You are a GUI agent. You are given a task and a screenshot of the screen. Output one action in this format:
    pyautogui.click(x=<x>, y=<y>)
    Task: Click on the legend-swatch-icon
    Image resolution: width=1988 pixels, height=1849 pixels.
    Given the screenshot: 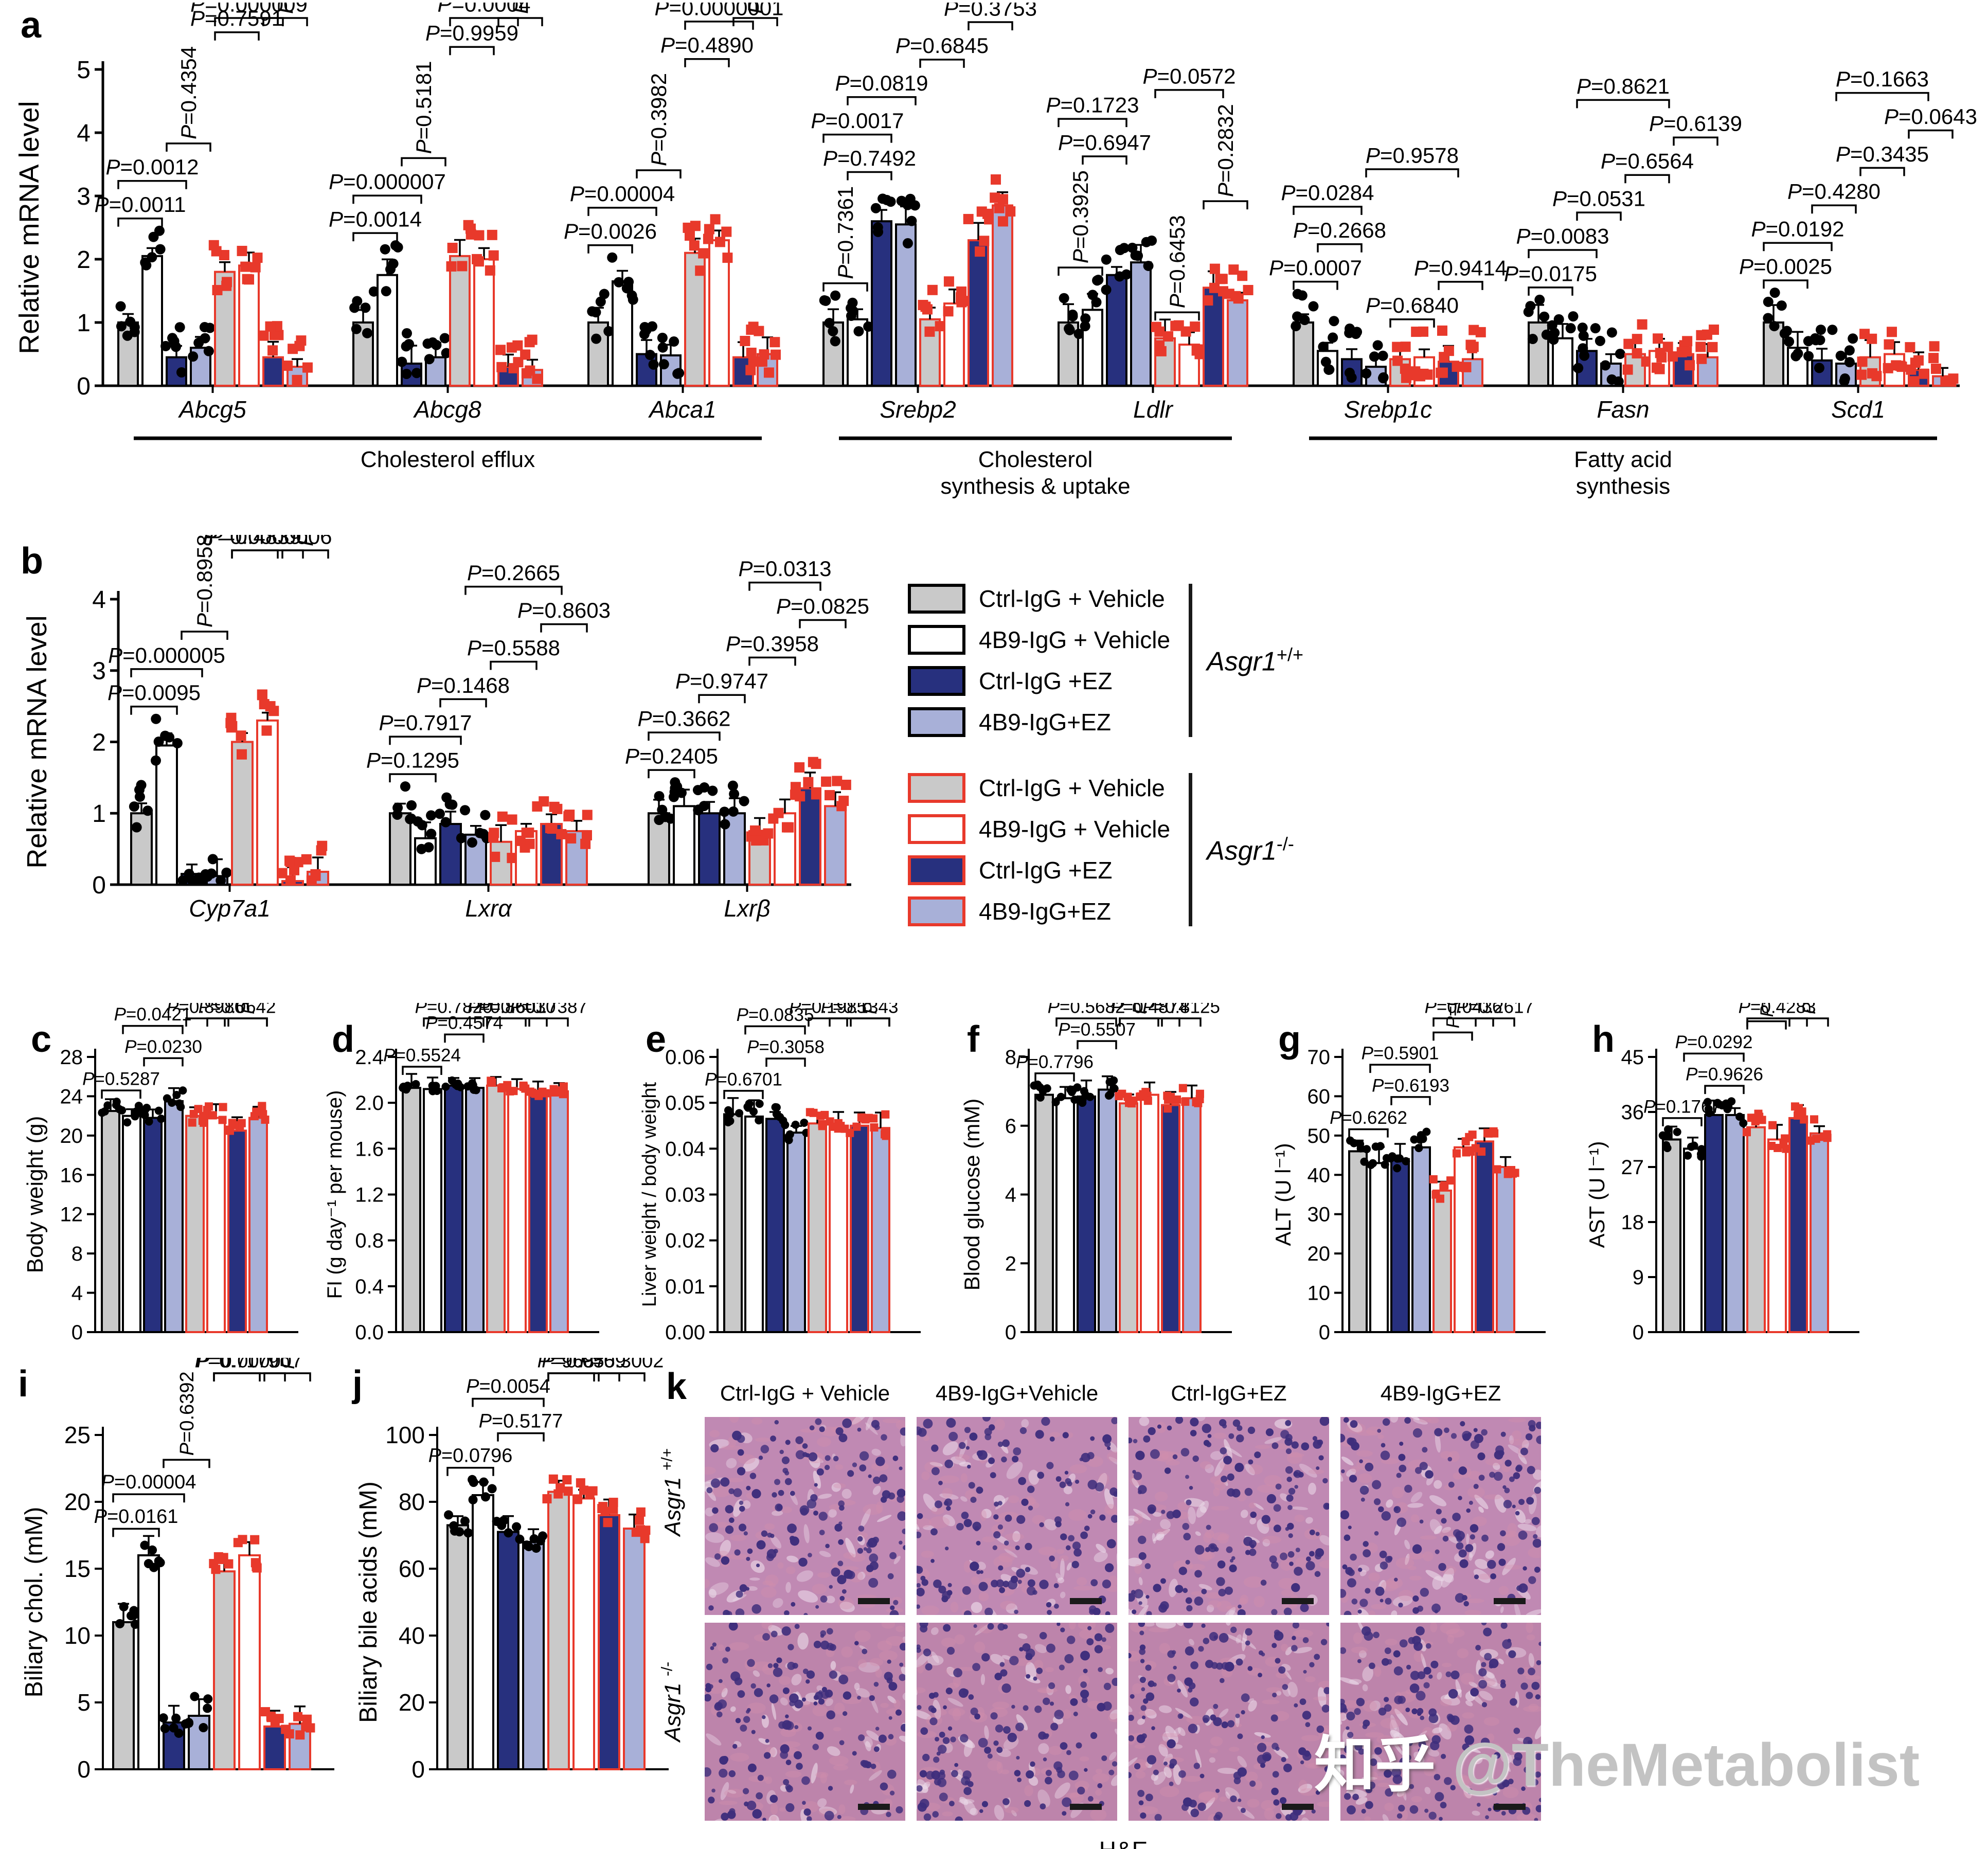 What is the action you would take?
    pyautogui.click(x=936, y=788)
    